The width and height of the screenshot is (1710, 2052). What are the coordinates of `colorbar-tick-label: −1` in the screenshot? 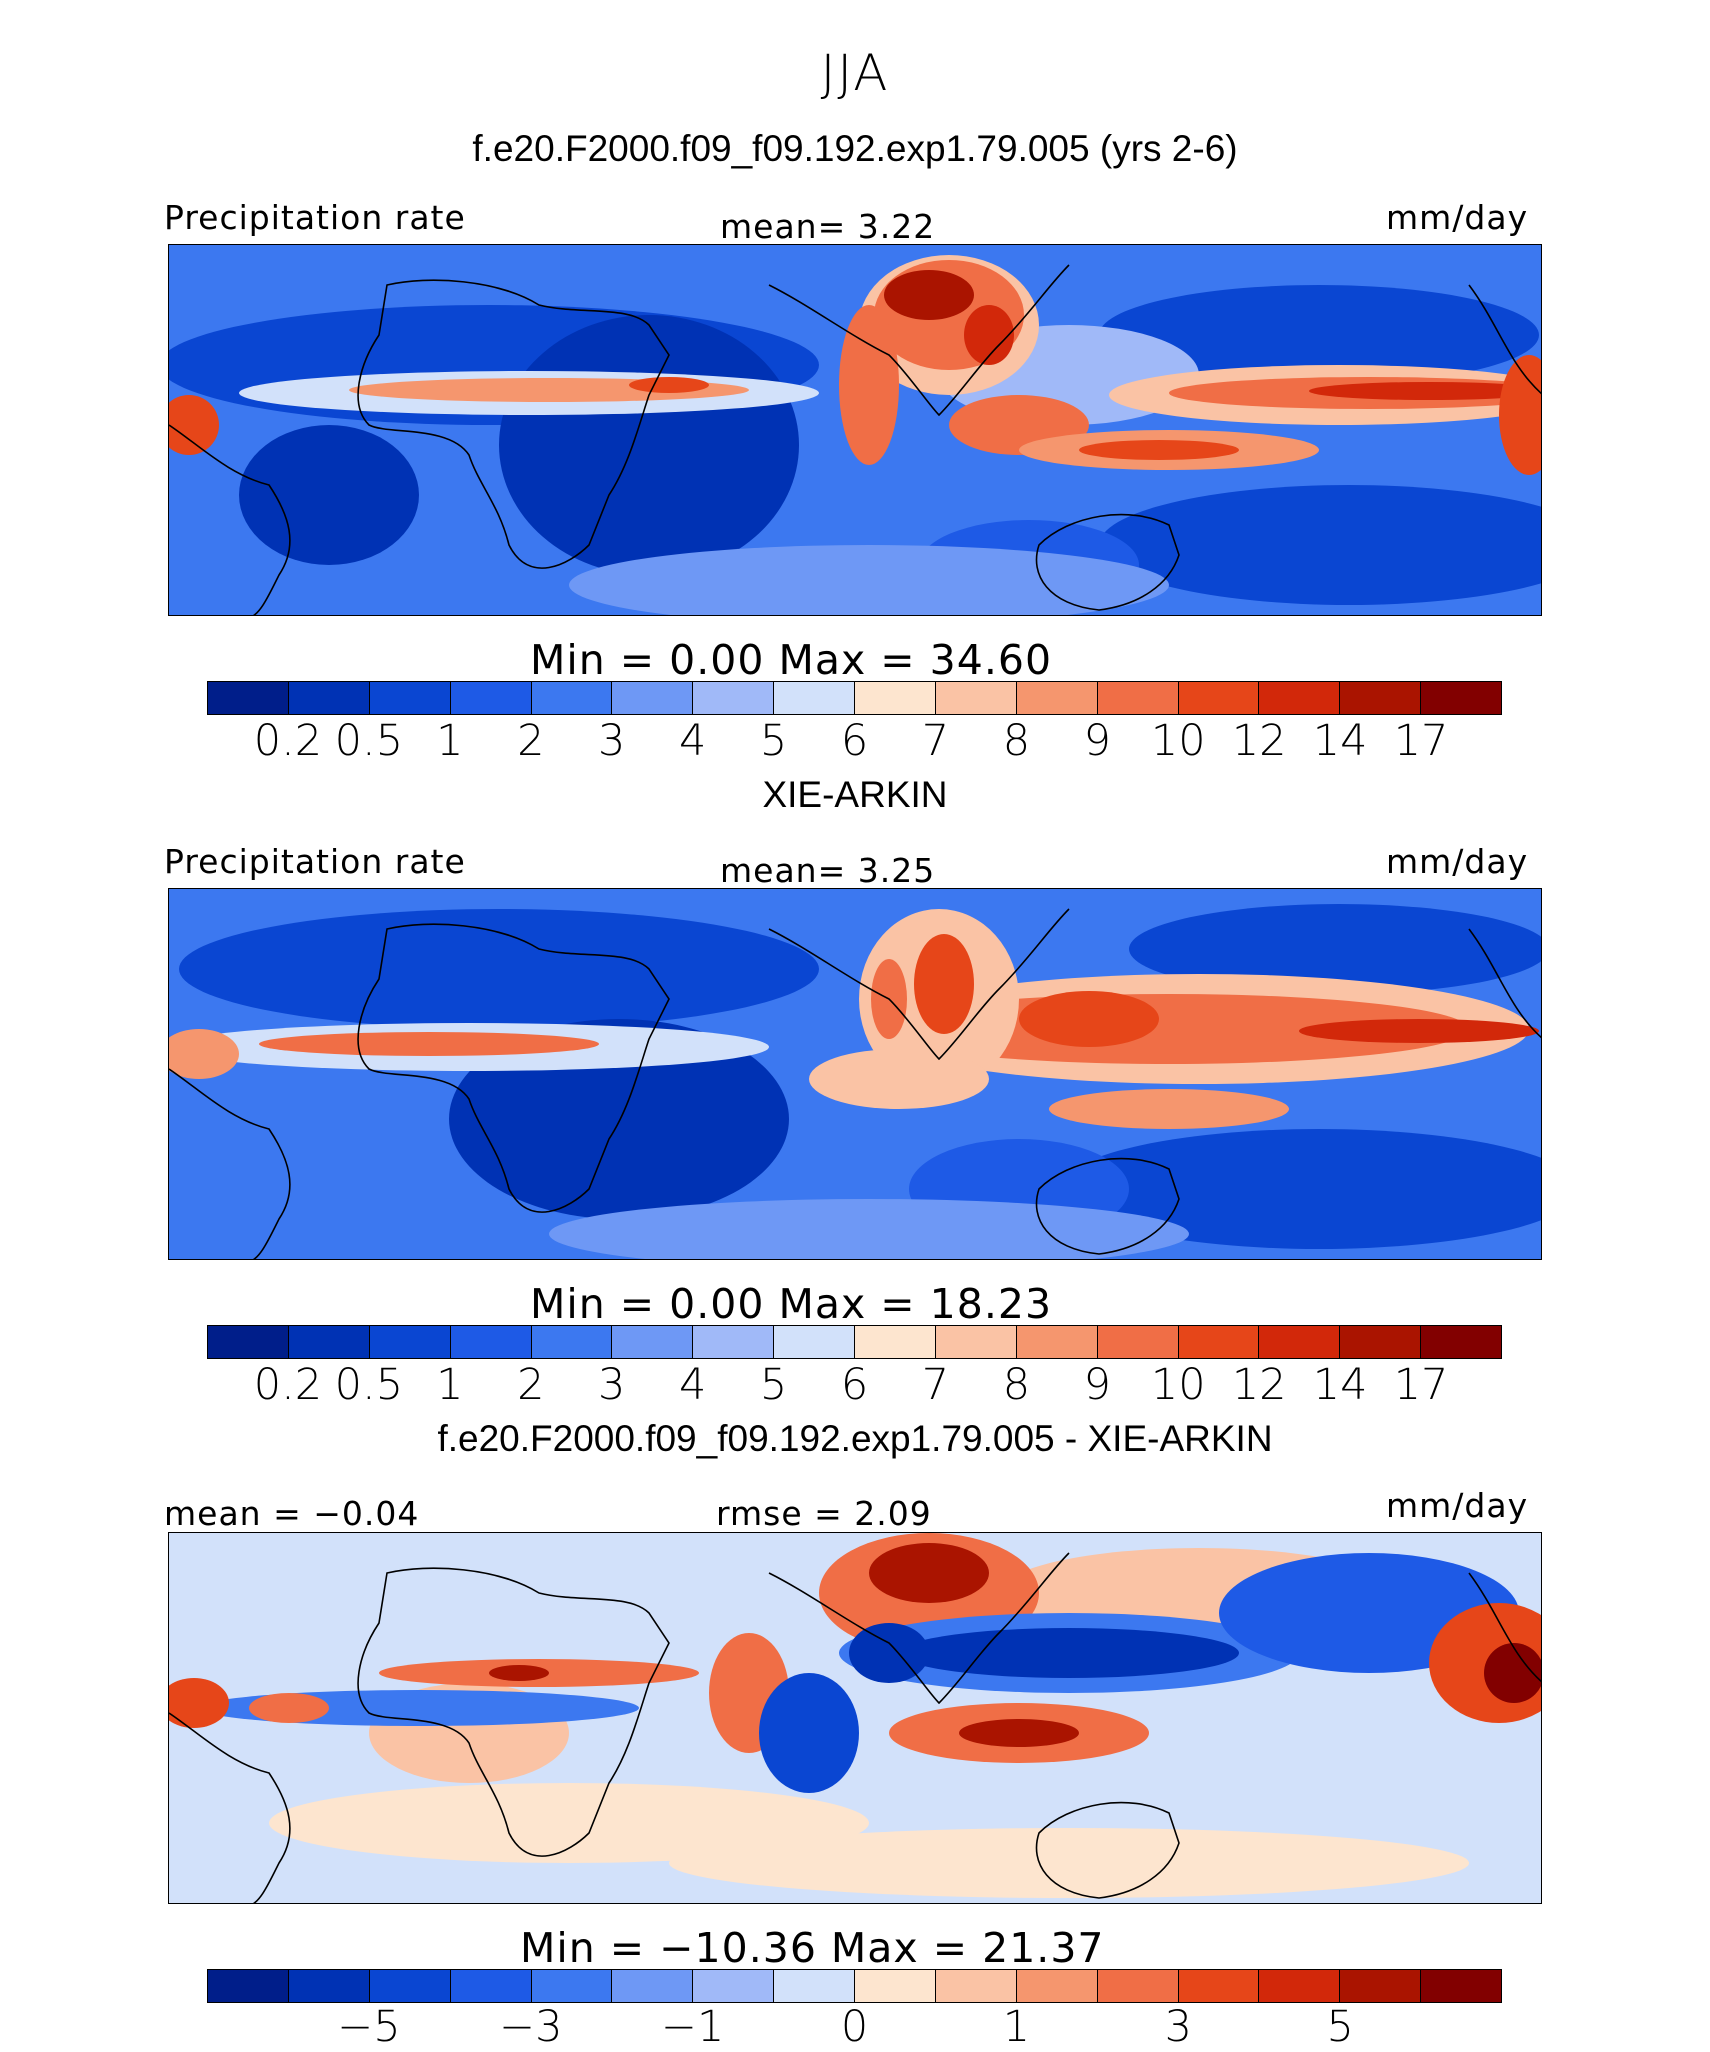 It's located at (692, 2027).